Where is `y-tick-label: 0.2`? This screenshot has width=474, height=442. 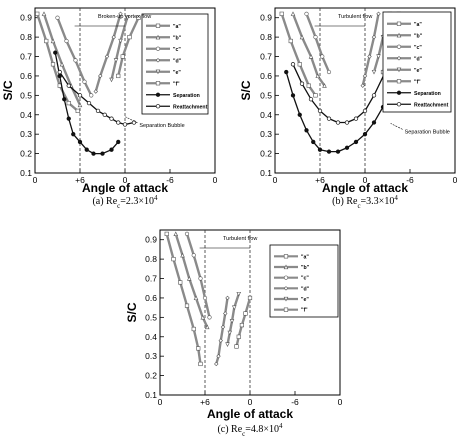
y-tick-label: 0.2 is located at coordinates (266, 154).